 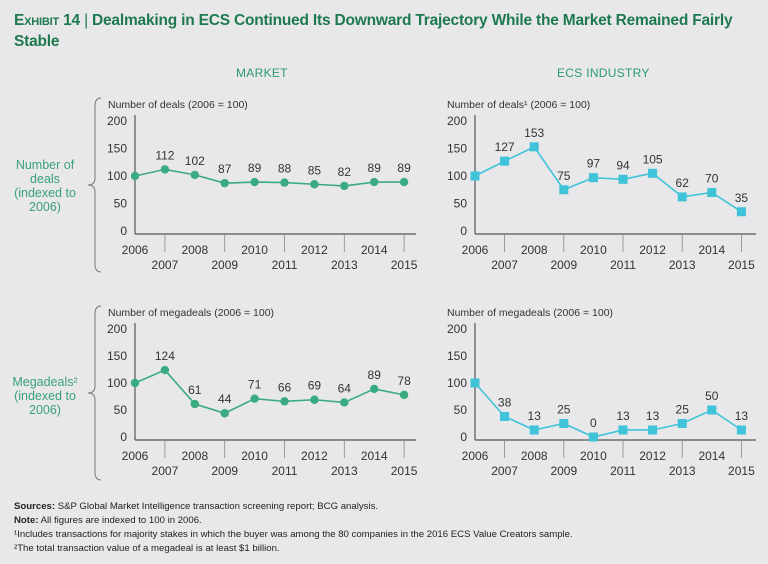 What do you see at coordinates (94, 393) in the screenshot?
I see `brace-megadeals` at bounding box center [94, 393].